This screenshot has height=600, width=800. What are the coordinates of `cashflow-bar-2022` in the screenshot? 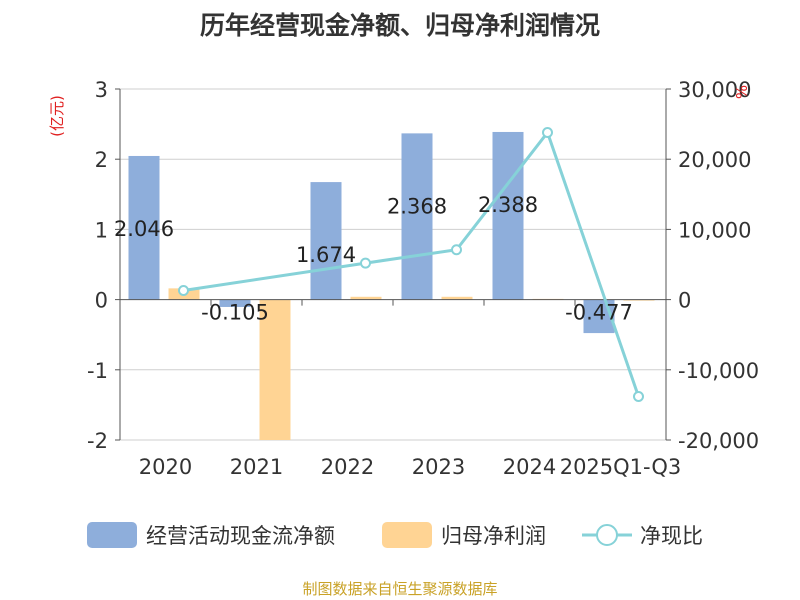 It's located at (326, 241).